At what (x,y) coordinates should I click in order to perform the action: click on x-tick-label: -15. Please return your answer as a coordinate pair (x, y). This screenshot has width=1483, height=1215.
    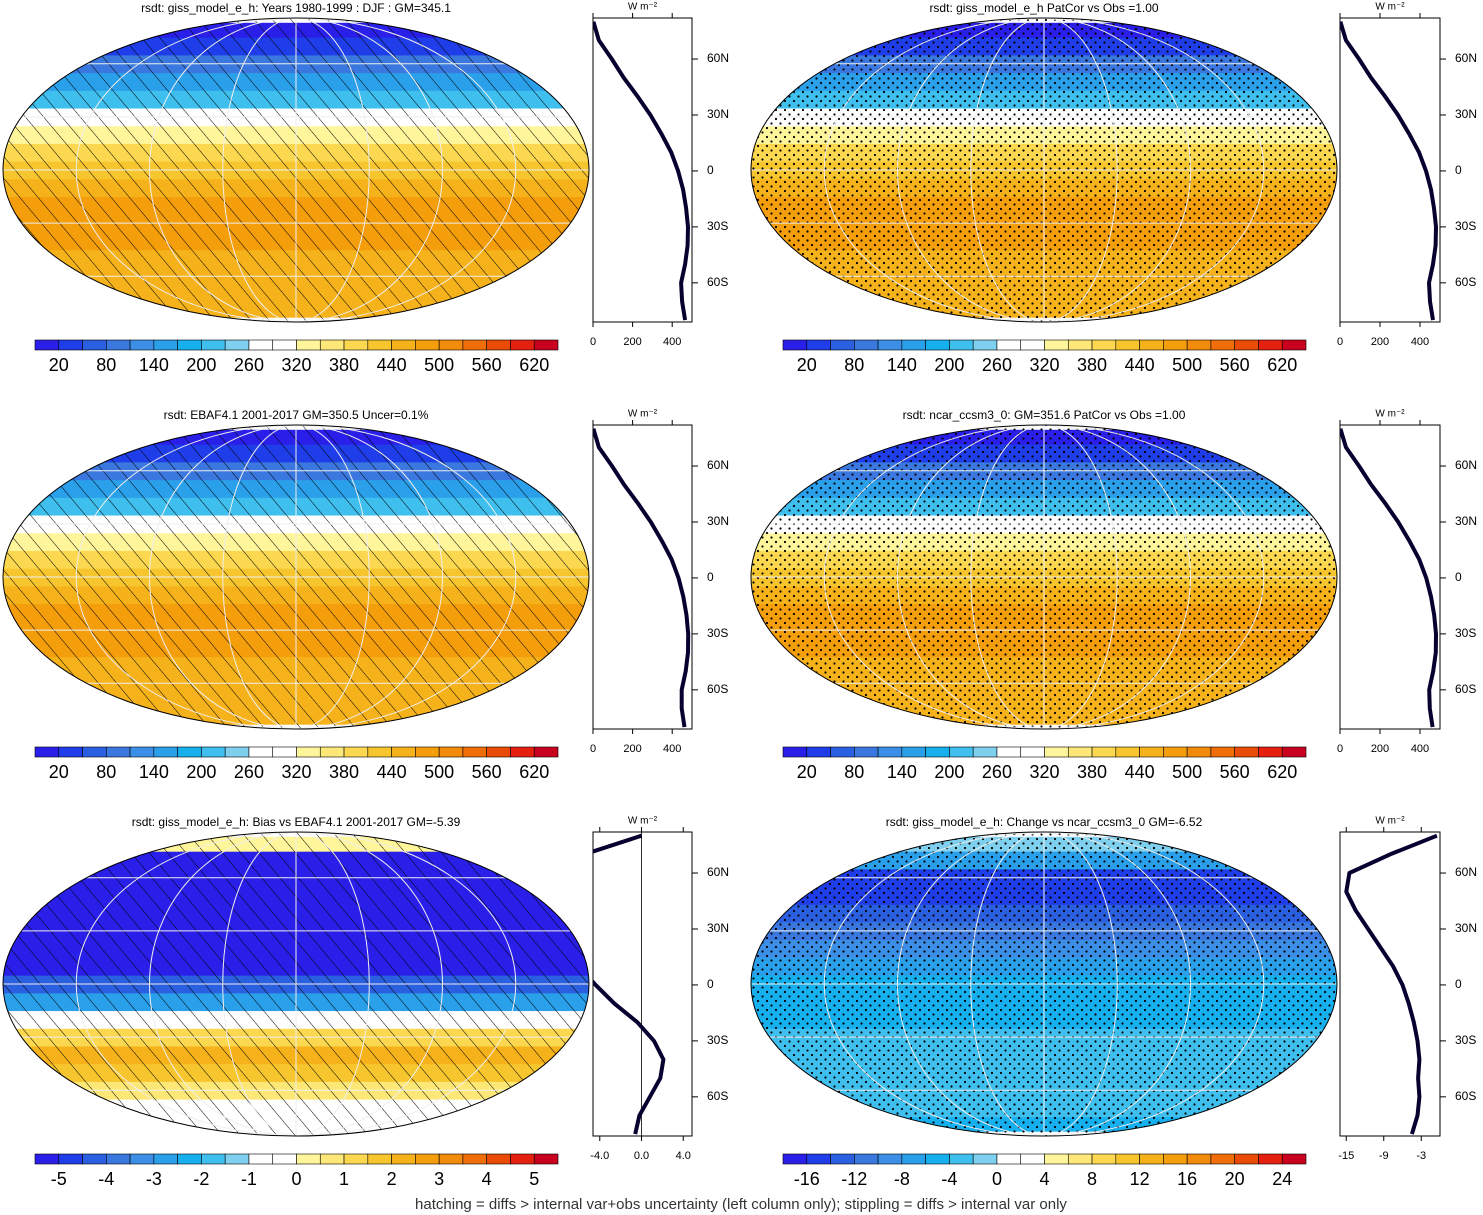
    Looking at the image, I should click on (1346, 1156).